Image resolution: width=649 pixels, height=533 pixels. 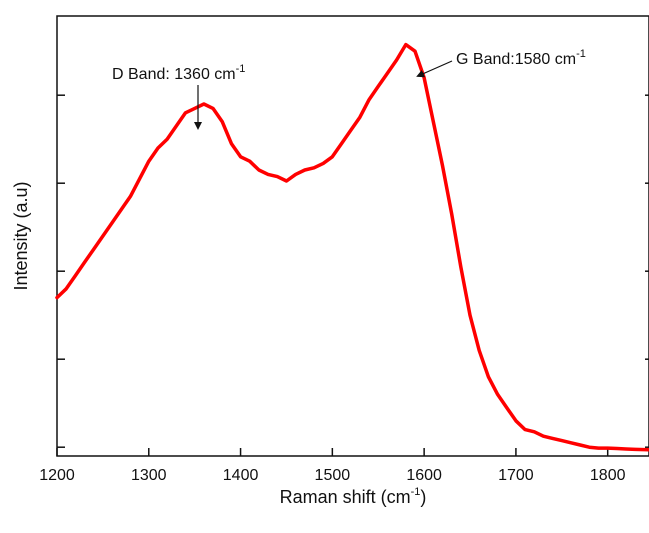 I want to click on annotation-g-band: G Band:1580 cm-1, so click(x=501, y=63).